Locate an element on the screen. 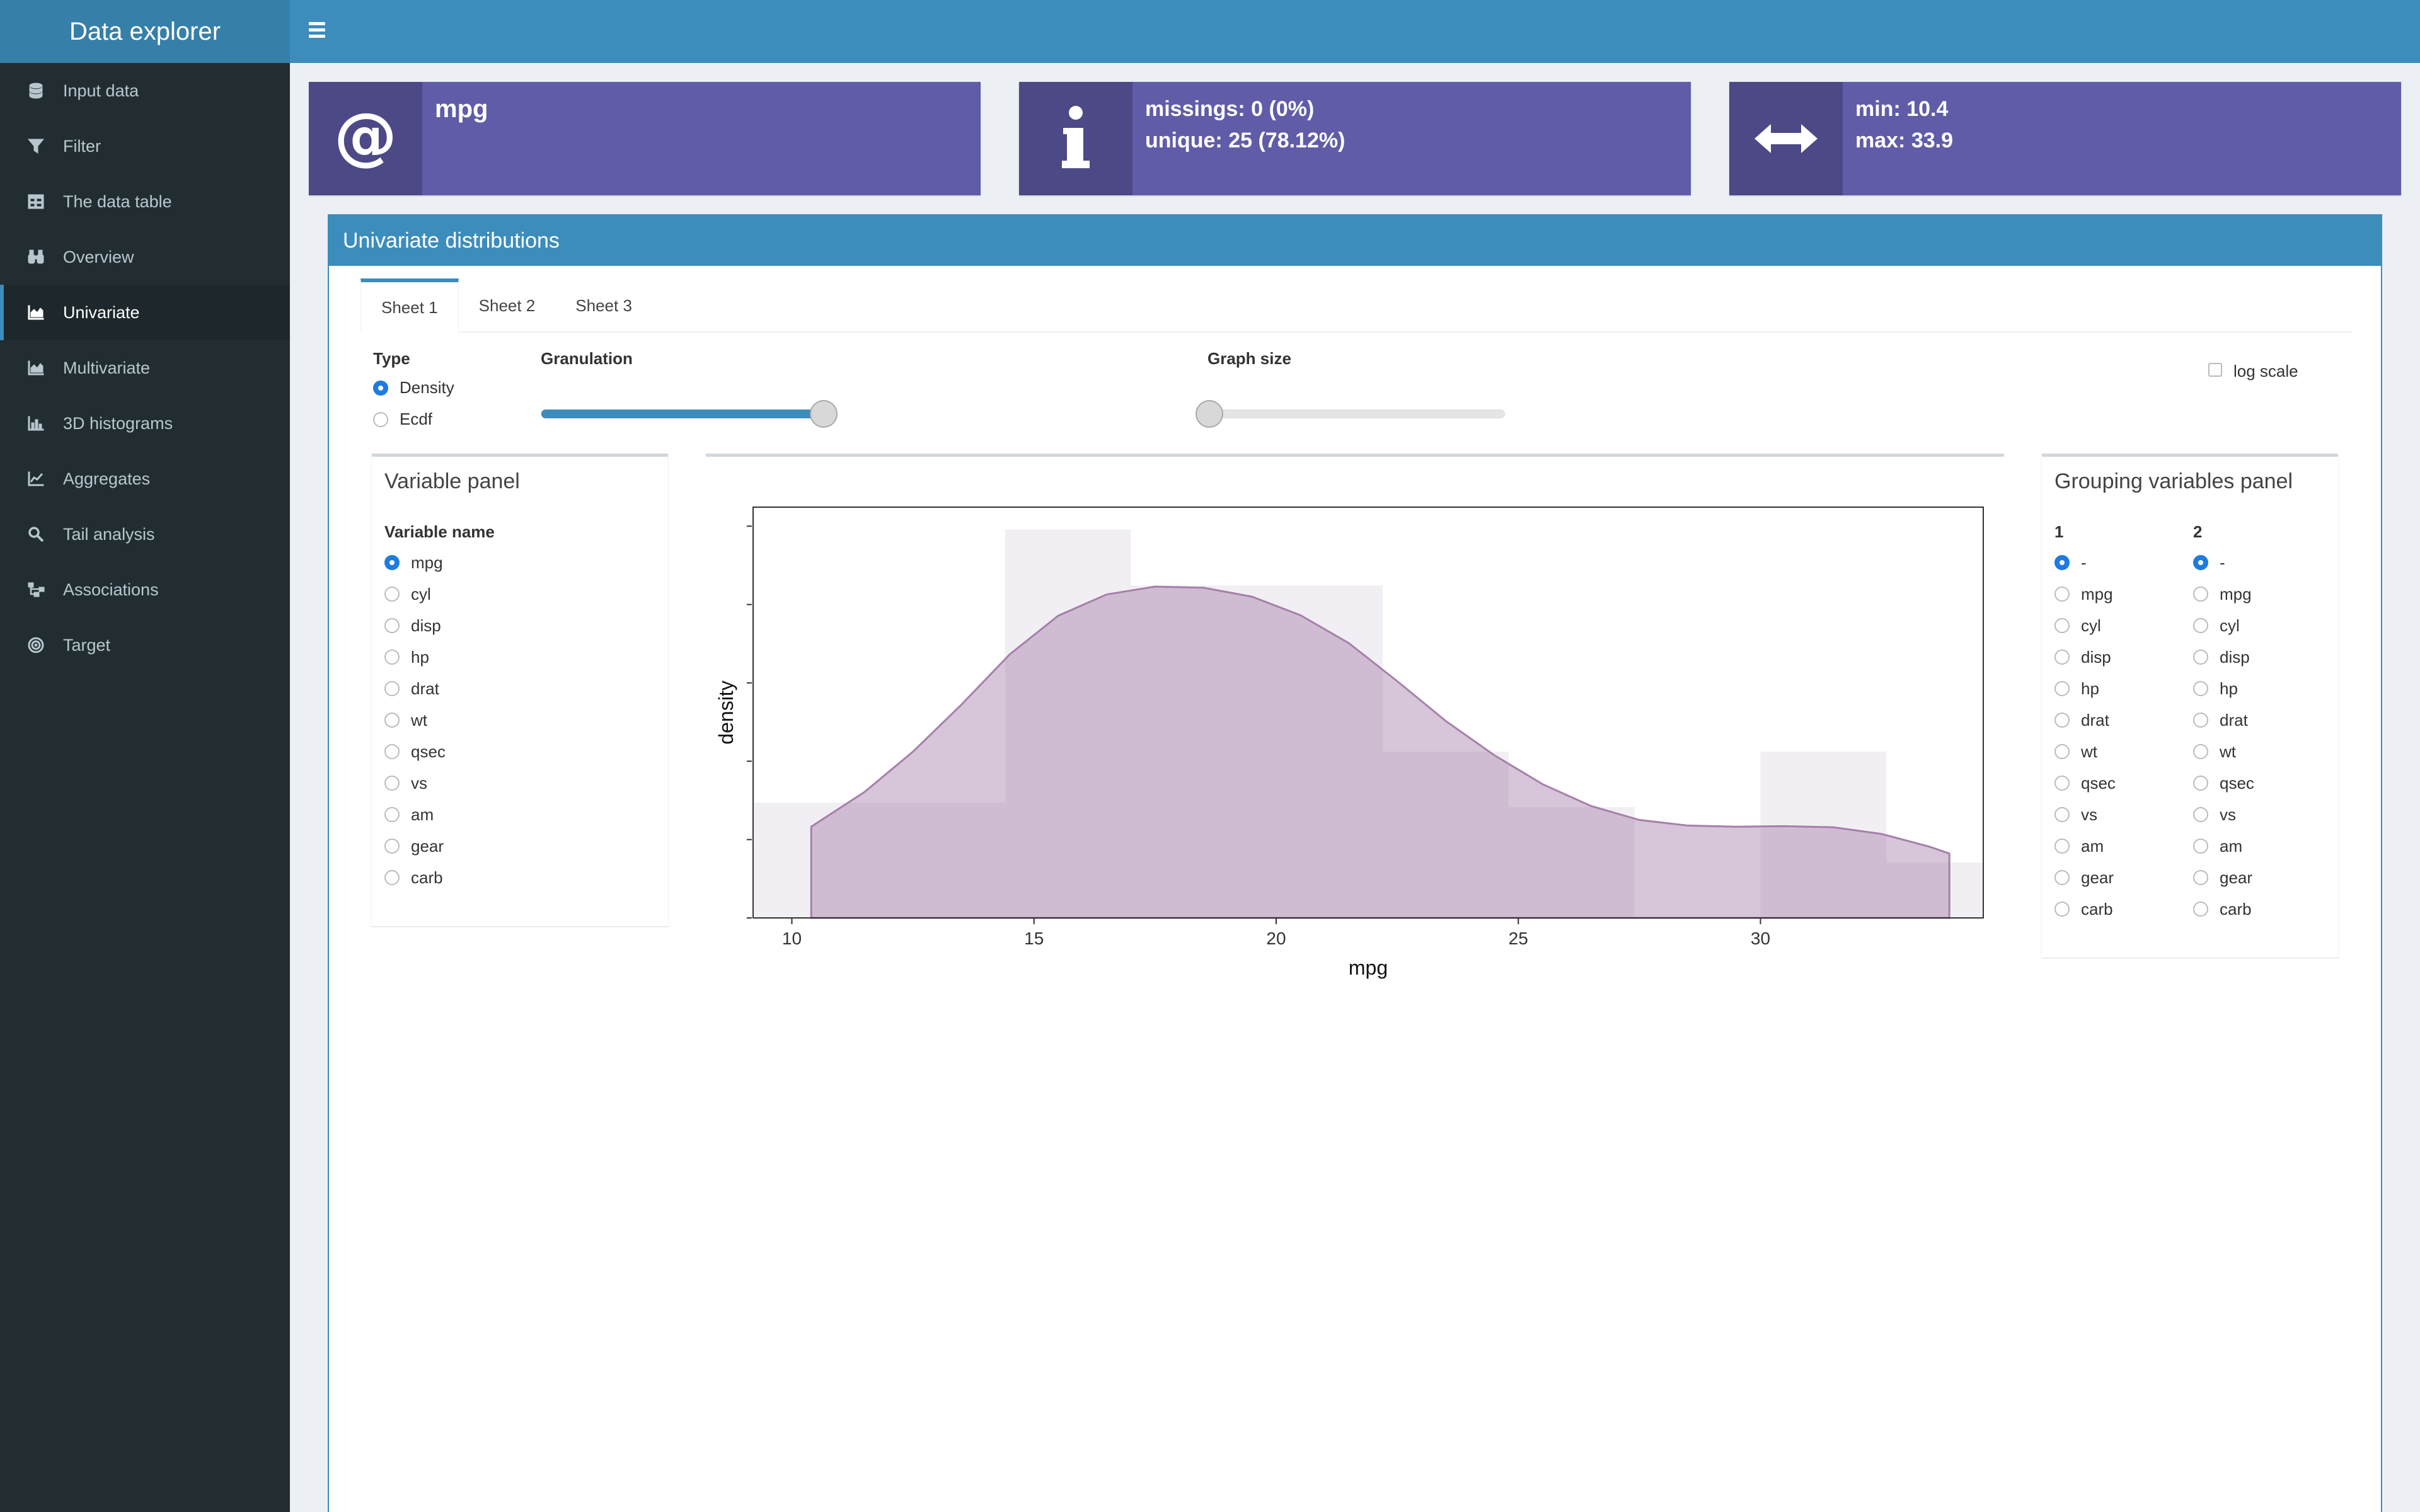 The height and width of the screenshot is (1512, 2420). group1-option-carb: carb is located at coordinates (2083, 909).